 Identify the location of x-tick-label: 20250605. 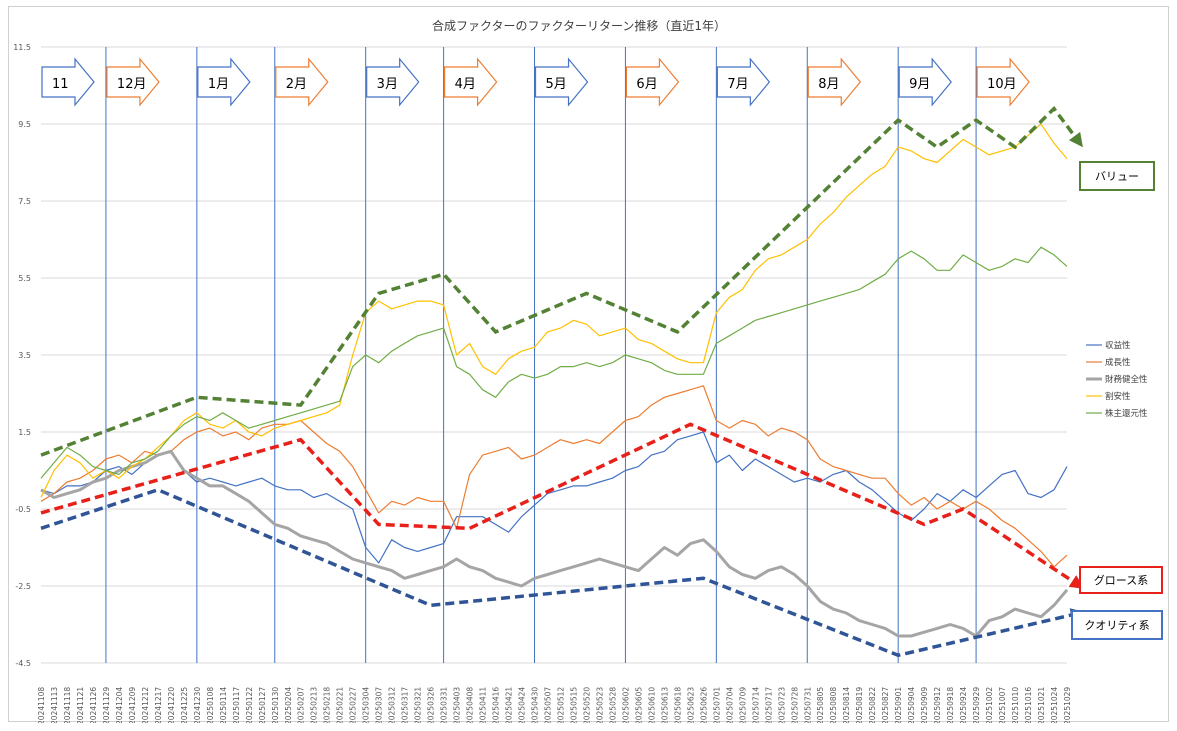
(638, 705).